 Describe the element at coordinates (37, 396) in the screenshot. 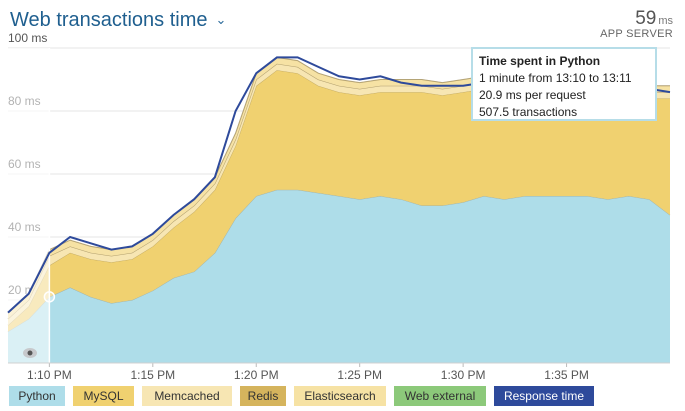

I see `legend-item-python: Python` at that location.